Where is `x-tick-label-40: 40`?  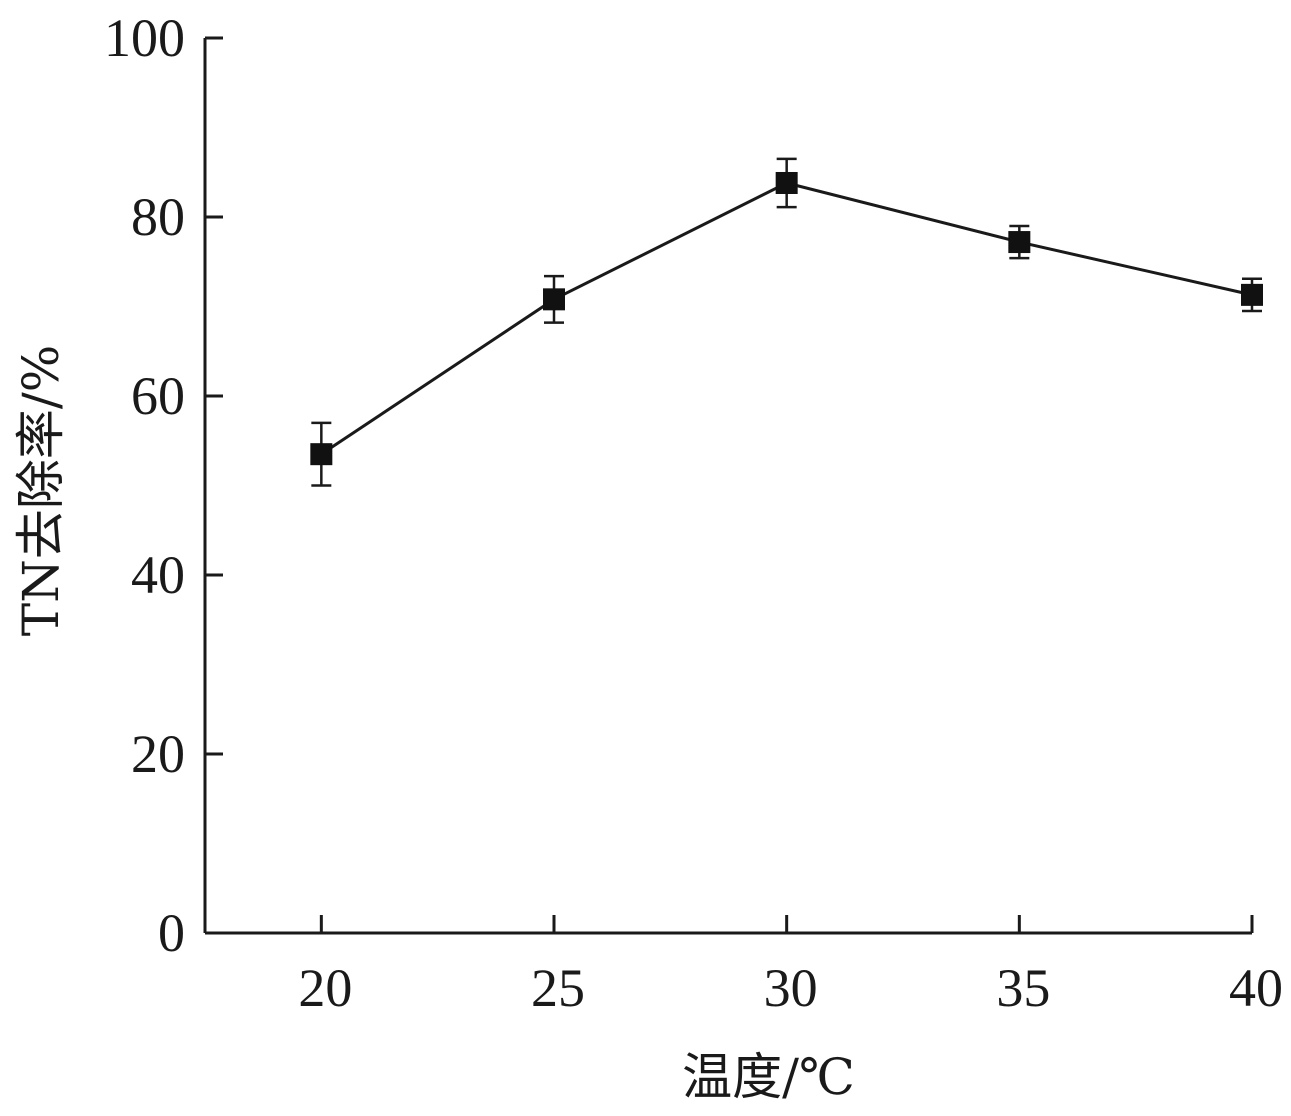
x-tick-label-40: 40 is located at coordinates (1256, 988).